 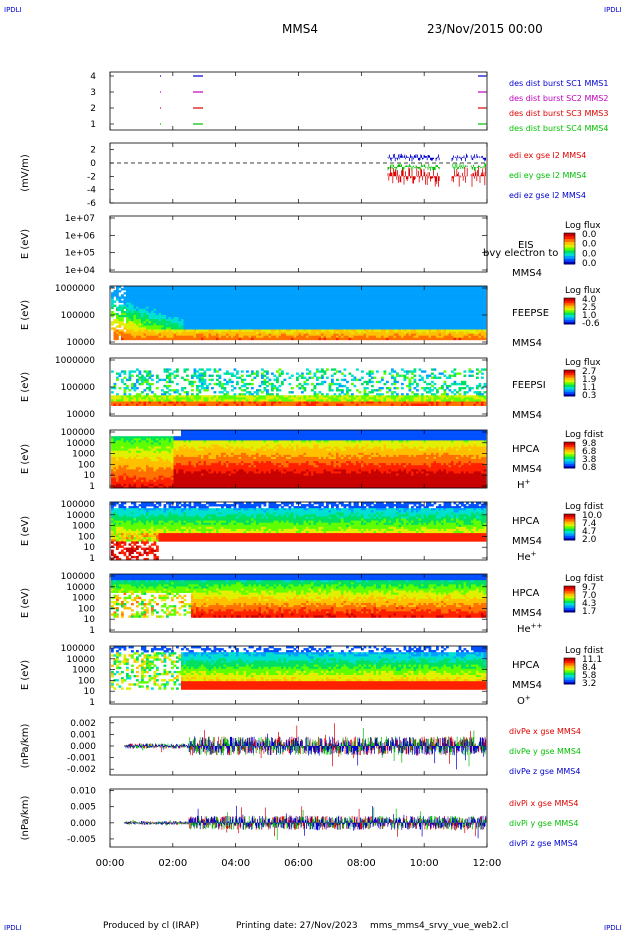 What do you see at coordinates (485, 29) in the screenshot?
I see `date-title: 23/Nov/2015 00:00` at bounding box center [485, 29].